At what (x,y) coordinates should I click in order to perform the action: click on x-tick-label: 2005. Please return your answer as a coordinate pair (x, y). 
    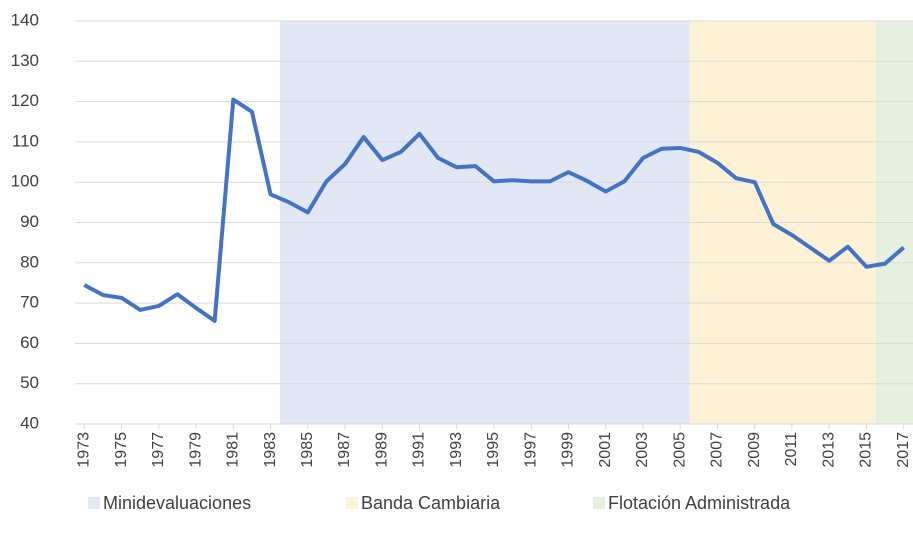
    Looking at the image, I should click on (679, 450).